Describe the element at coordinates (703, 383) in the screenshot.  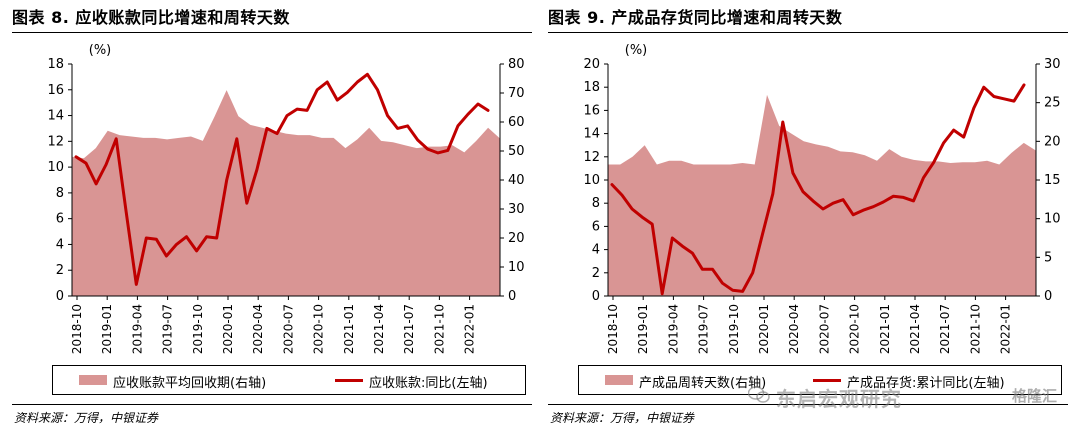
I see `legend-label-area: 产成品周转天数(右轴)` at that location.